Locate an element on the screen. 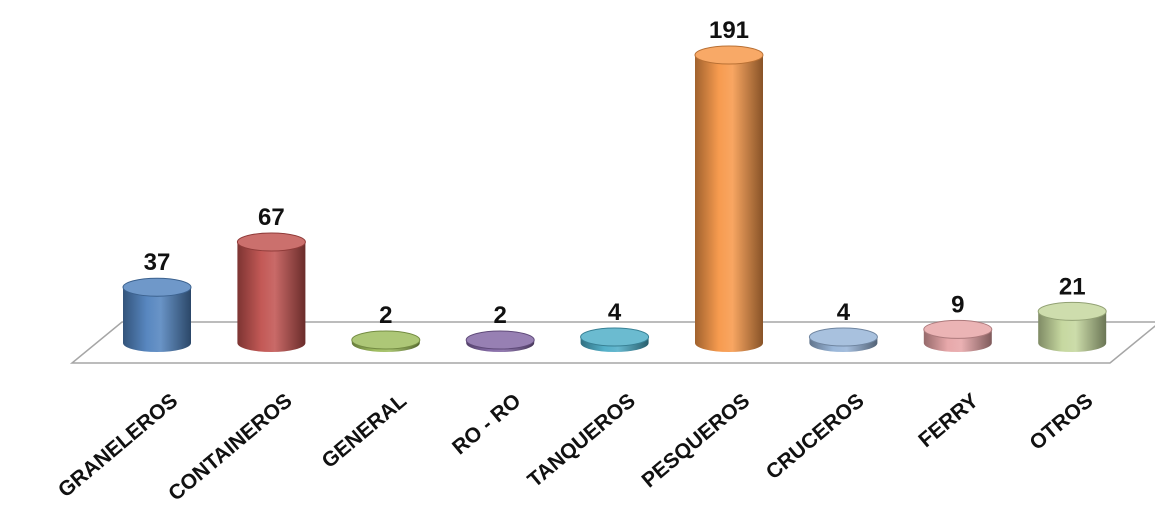 The height and width of the screenshot is (526, 1155). bar-top-ro-ro is located at coordinates (500, 340).